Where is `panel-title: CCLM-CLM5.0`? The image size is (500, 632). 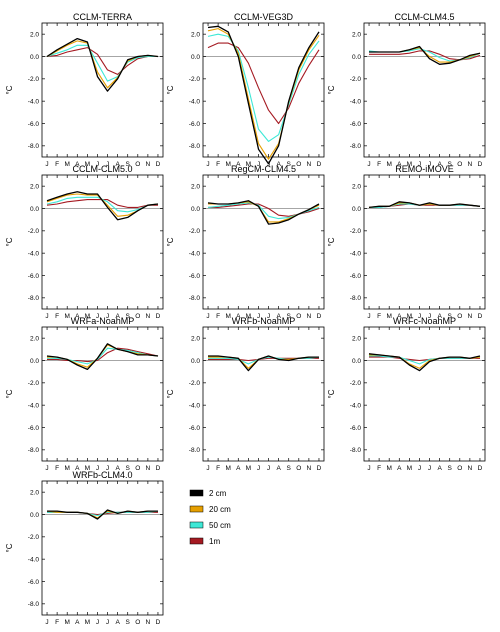 panel-title: CCLM-CLM5.0 is located at coordinates (102, 169).